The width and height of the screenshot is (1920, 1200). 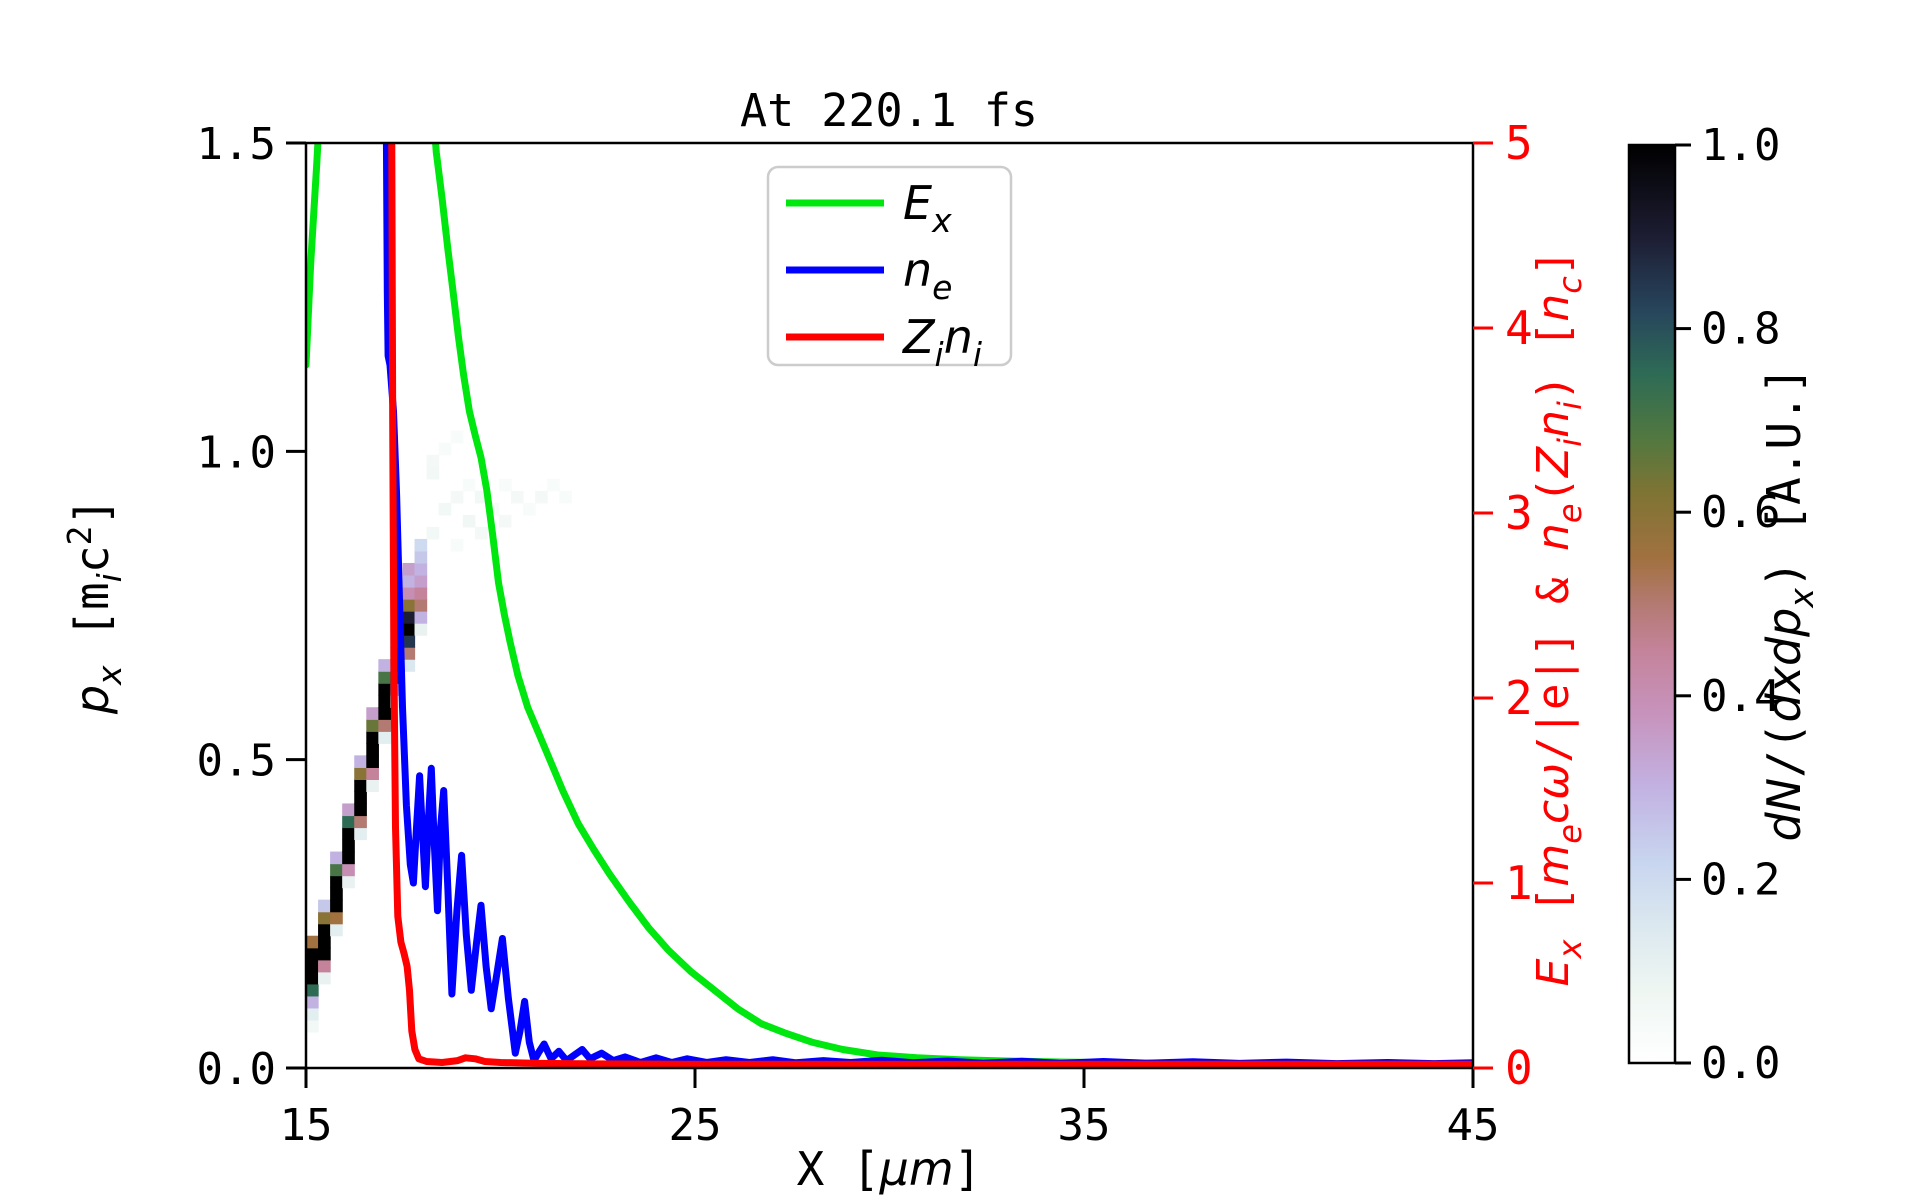 What do you see at coordinates (1740, 329) in the screenshot?
I see `colorbar-tick-label: 0.8` at bounding box center [1740, 329].